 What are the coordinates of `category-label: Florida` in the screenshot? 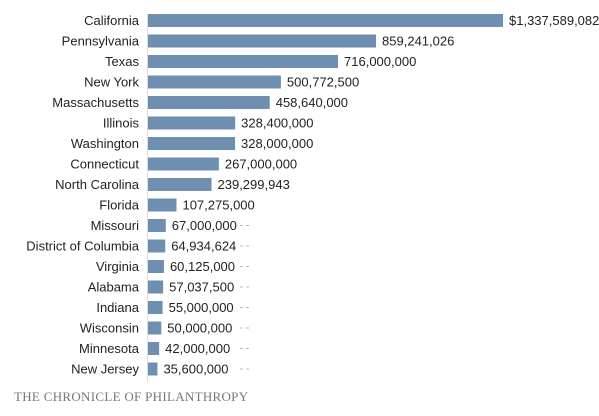 It's located at (119, 205).